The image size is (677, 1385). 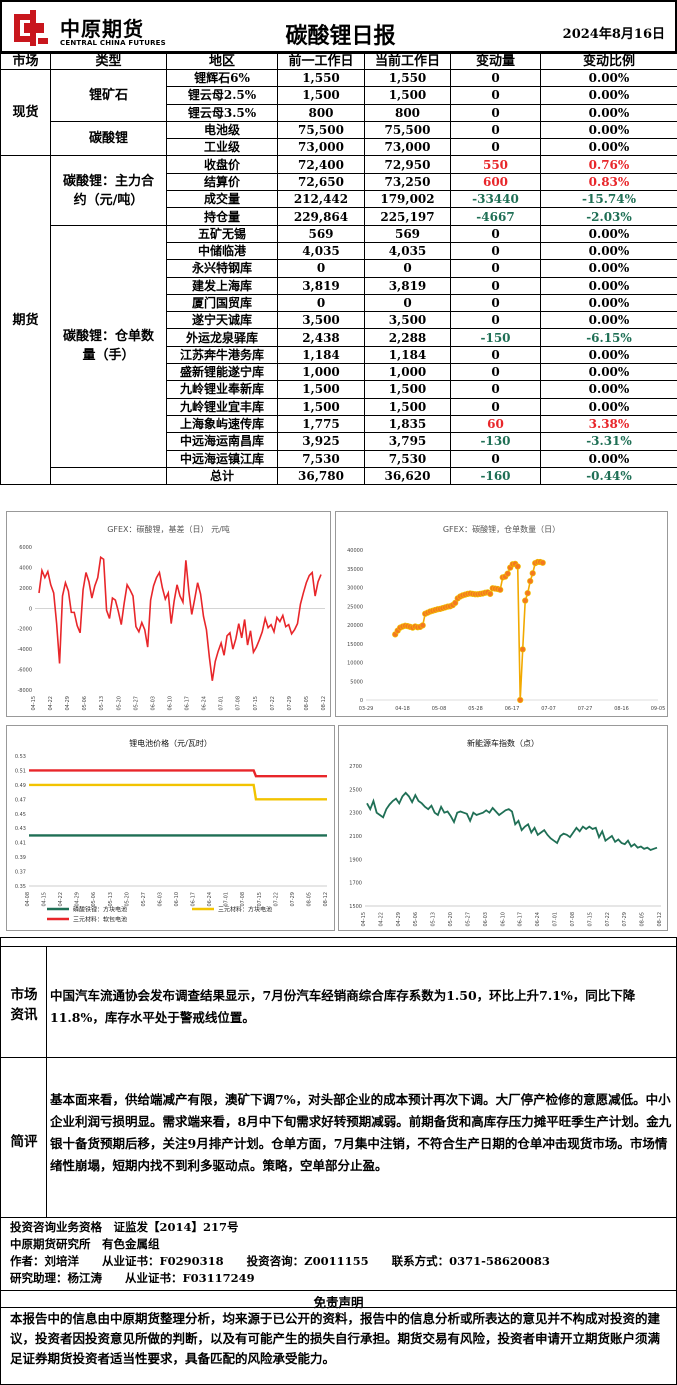 I want to click on x-tick-label: 05-27, so click(x=136, y=703).